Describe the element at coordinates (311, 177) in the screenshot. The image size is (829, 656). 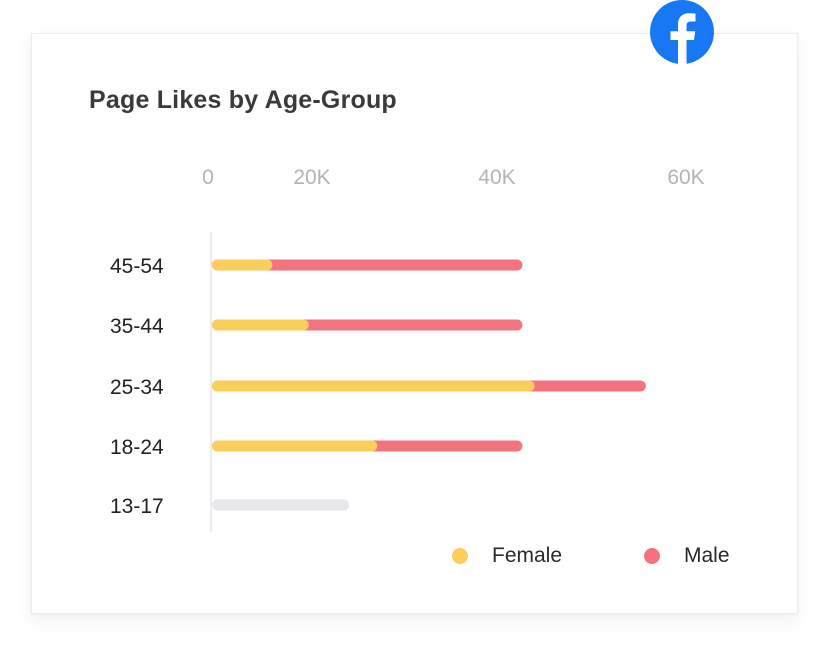
I see `x-tick-label: 20K` at that location.